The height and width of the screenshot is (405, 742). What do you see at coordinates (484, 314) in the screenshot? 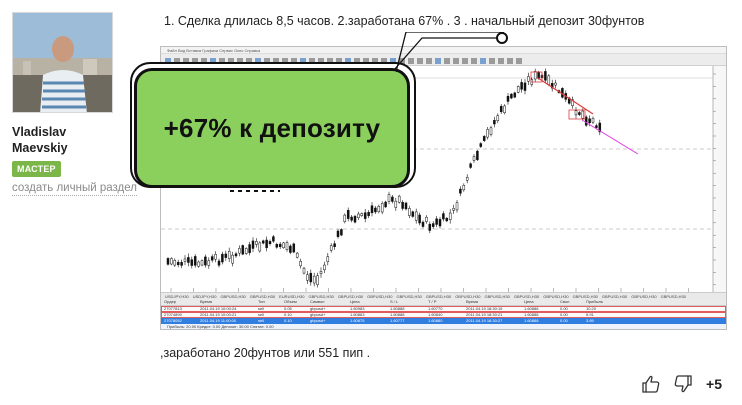
I see `table-cell: 2011.04.19 18:30:21` at bounding box center [484, 314].